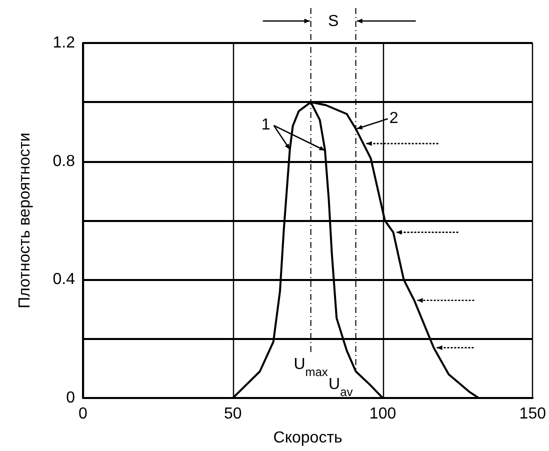 The width and height of the screenshot is (549, 451). What do you see at coordinates (25, 220) in the screenshot?
I see `y-axis-title: Плотность вероятности` at bounding box center [25, 220].